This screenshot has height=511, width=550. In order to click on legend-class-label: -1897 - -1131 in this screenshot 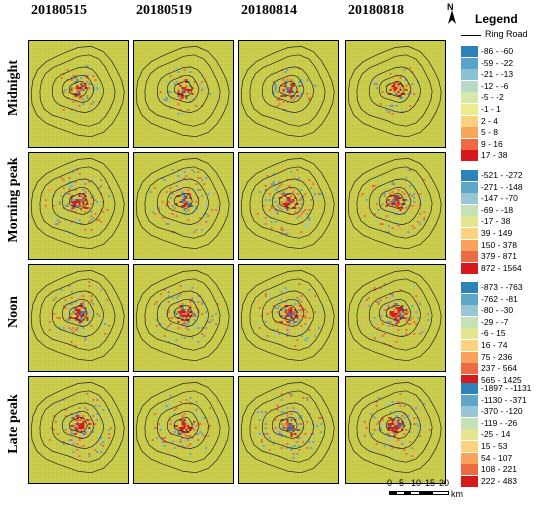, I will do `click(506, 388)`.